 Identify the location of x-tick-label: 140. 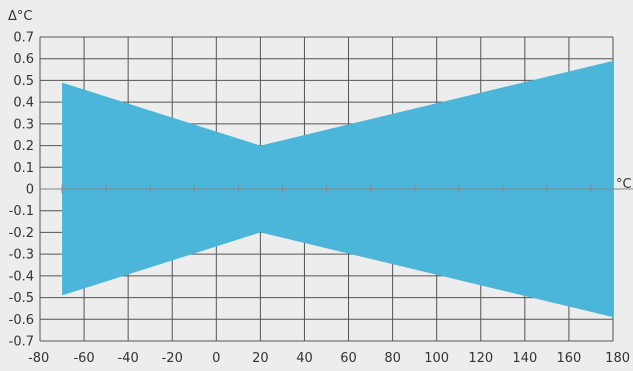
(524, 358).